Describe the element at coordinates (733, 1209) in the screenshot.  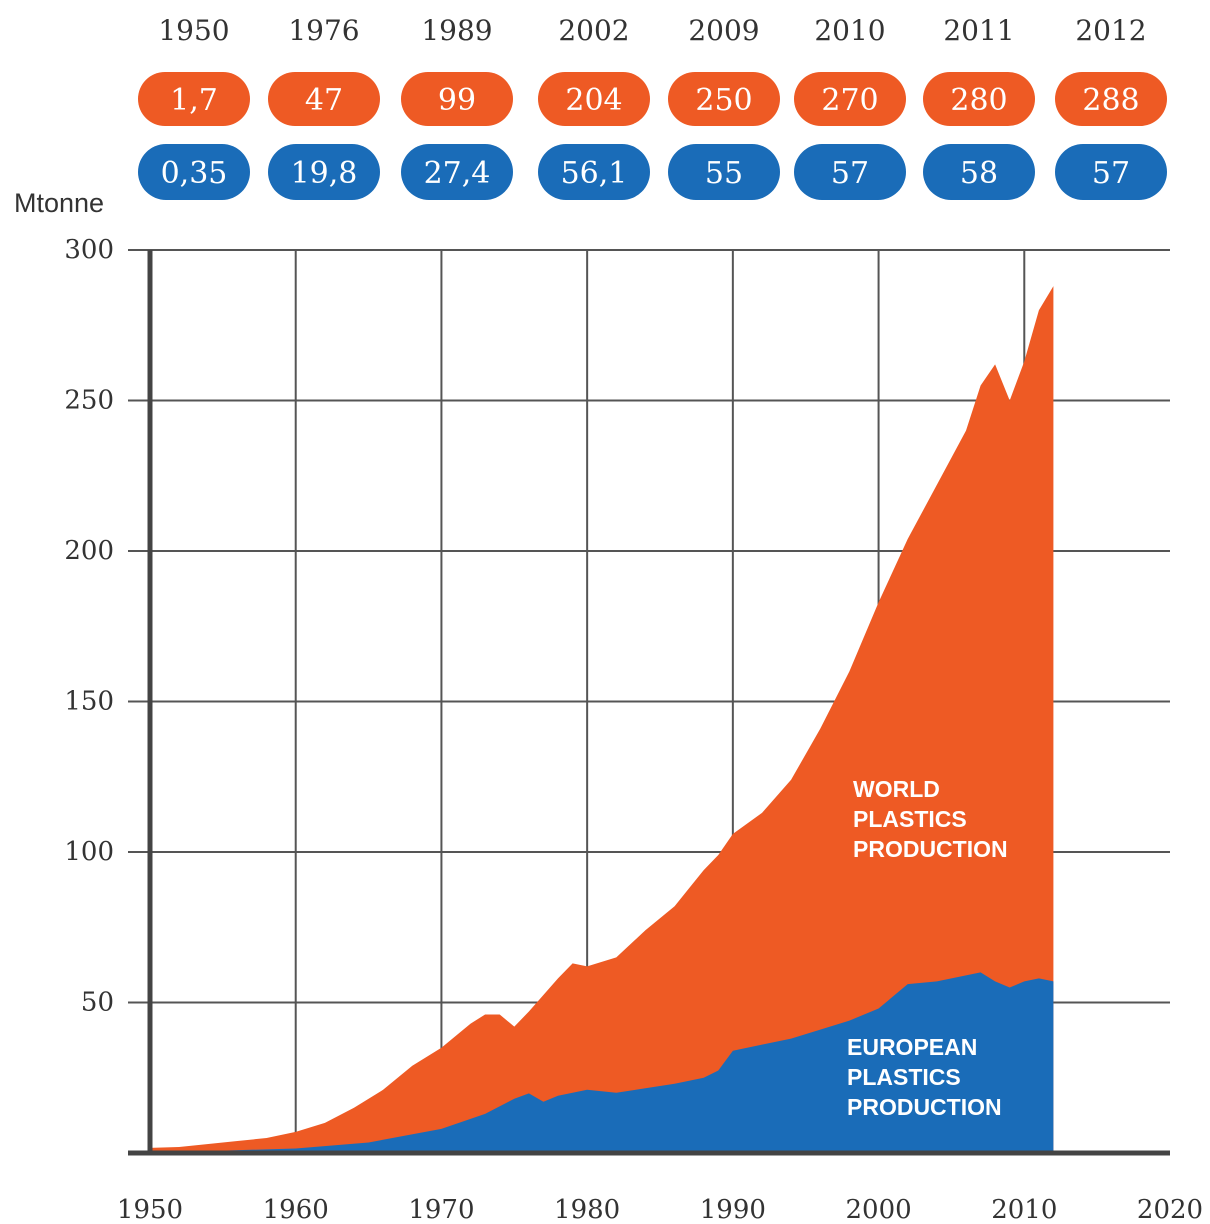
I see `x-tick-label-1990: 1990` at that location.